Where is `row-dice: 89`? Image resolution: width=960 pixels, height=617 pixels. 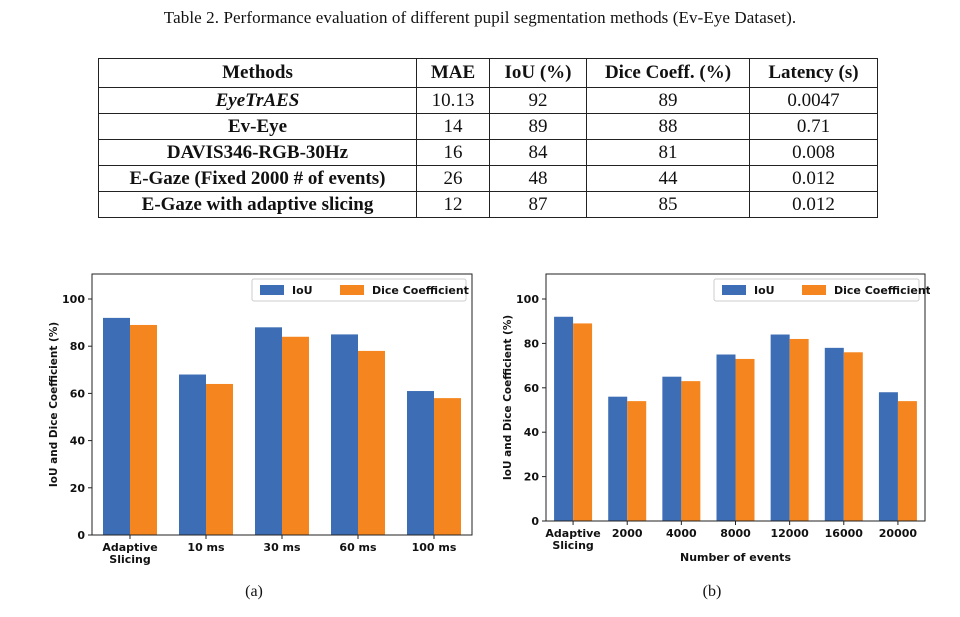 row-dice: 89 is located at coordinates (668, 100).